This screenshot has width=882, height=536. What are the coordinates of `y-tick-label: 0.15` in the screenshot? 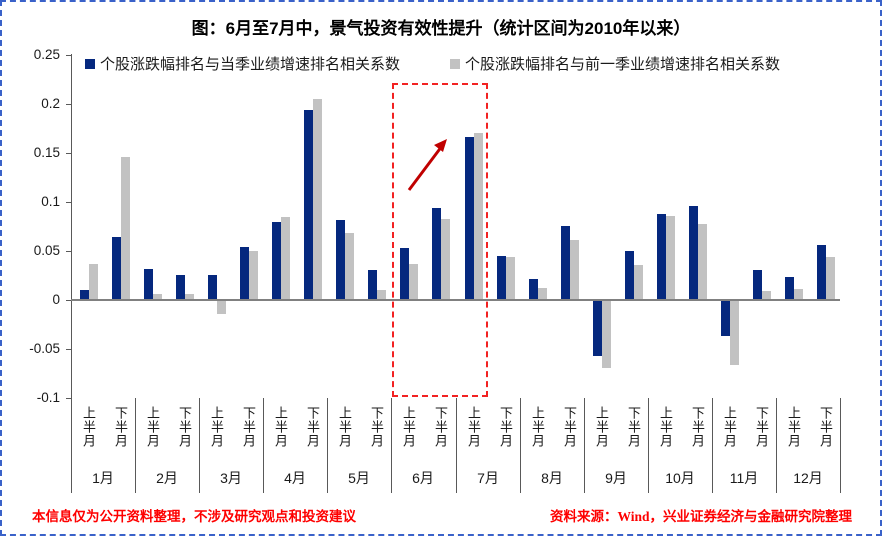 It's located at (46, 152).